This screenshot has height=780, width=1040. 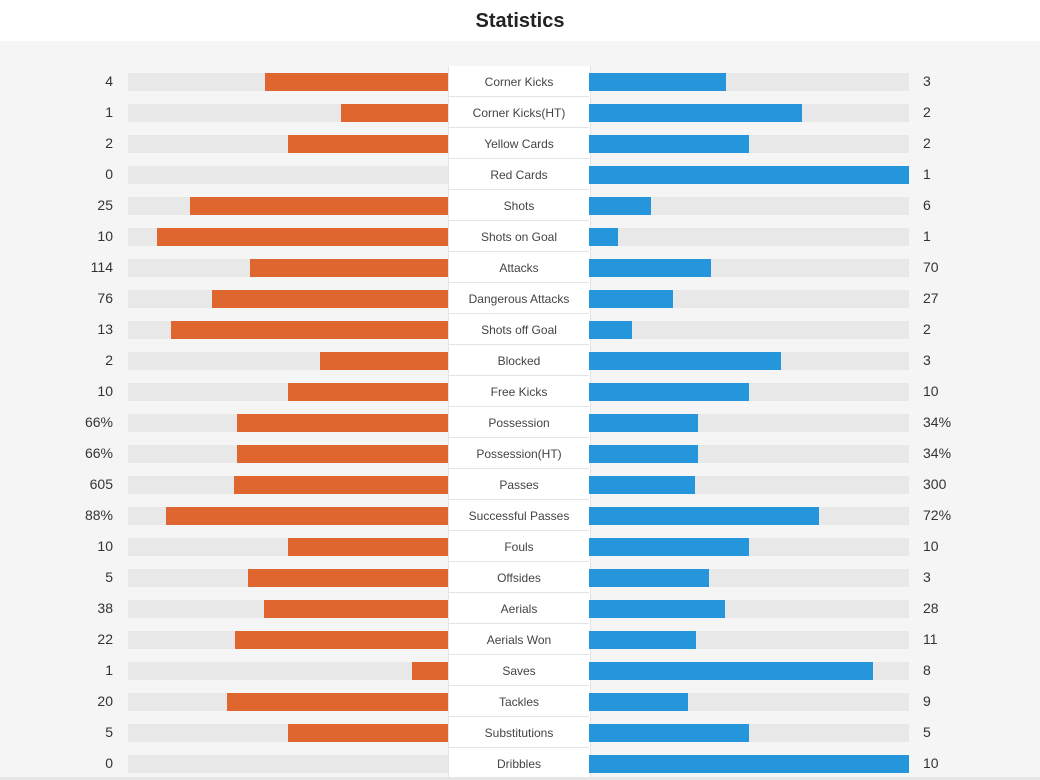 What do you see at coordinates (520, 515) in the screenshot?
I see `stat-row: 88% Successful Passes 72%` at bounding box center [520, 515].